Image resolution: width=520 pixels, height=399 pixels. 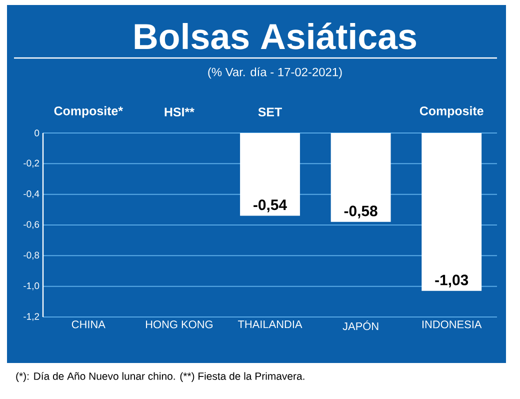 What do you see at coordinates (32, 256) in the screenshot?
I see `y-tick-label: -0,8` at bounding box center [32, 256].